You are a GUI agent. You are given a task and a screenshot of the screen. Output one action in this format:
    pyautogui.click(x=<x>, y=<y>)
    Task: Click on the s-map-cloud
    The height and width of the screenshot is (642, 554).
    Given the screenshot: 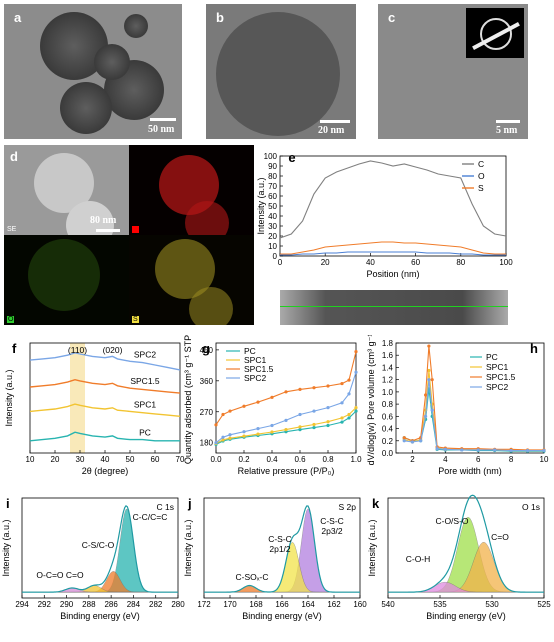 What is the action you would take?
    pyautogui.click(x=194, y=282)
    